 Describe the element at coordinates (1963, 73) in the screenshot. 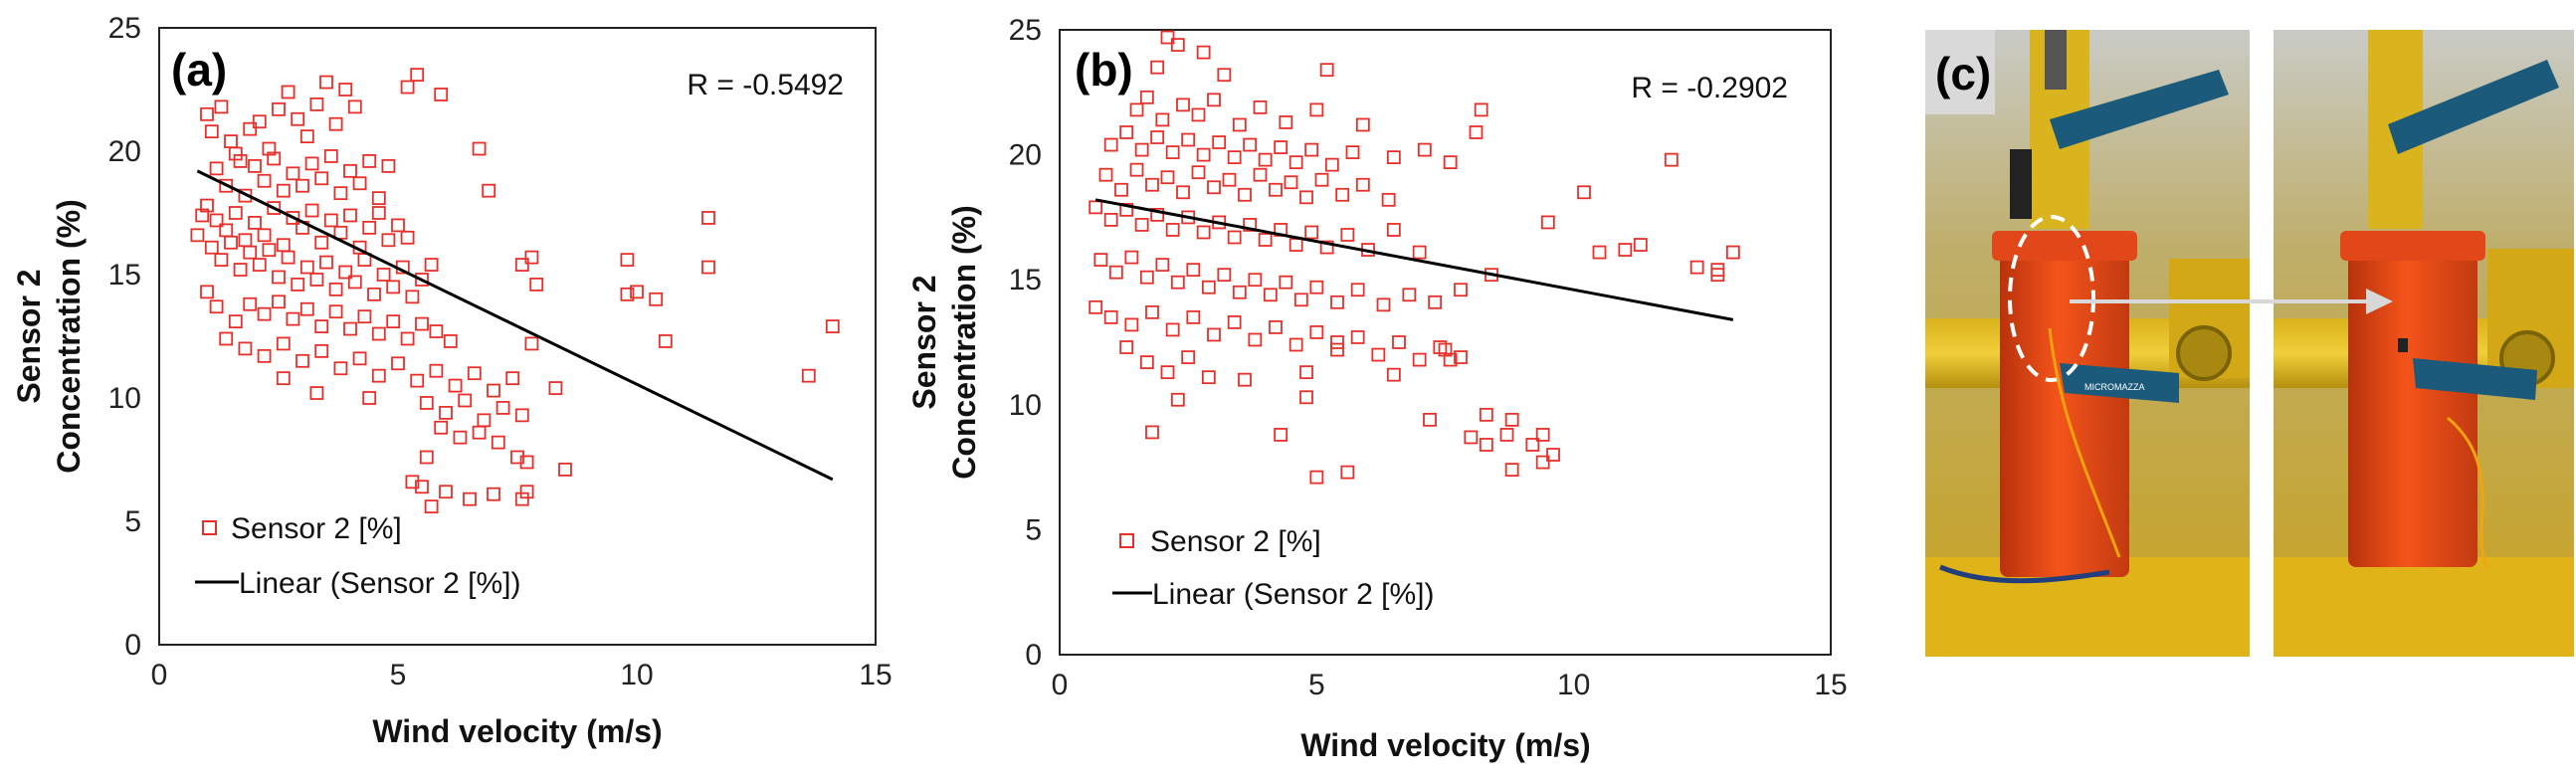

I see `photo-panel-label: (c)` at that location.